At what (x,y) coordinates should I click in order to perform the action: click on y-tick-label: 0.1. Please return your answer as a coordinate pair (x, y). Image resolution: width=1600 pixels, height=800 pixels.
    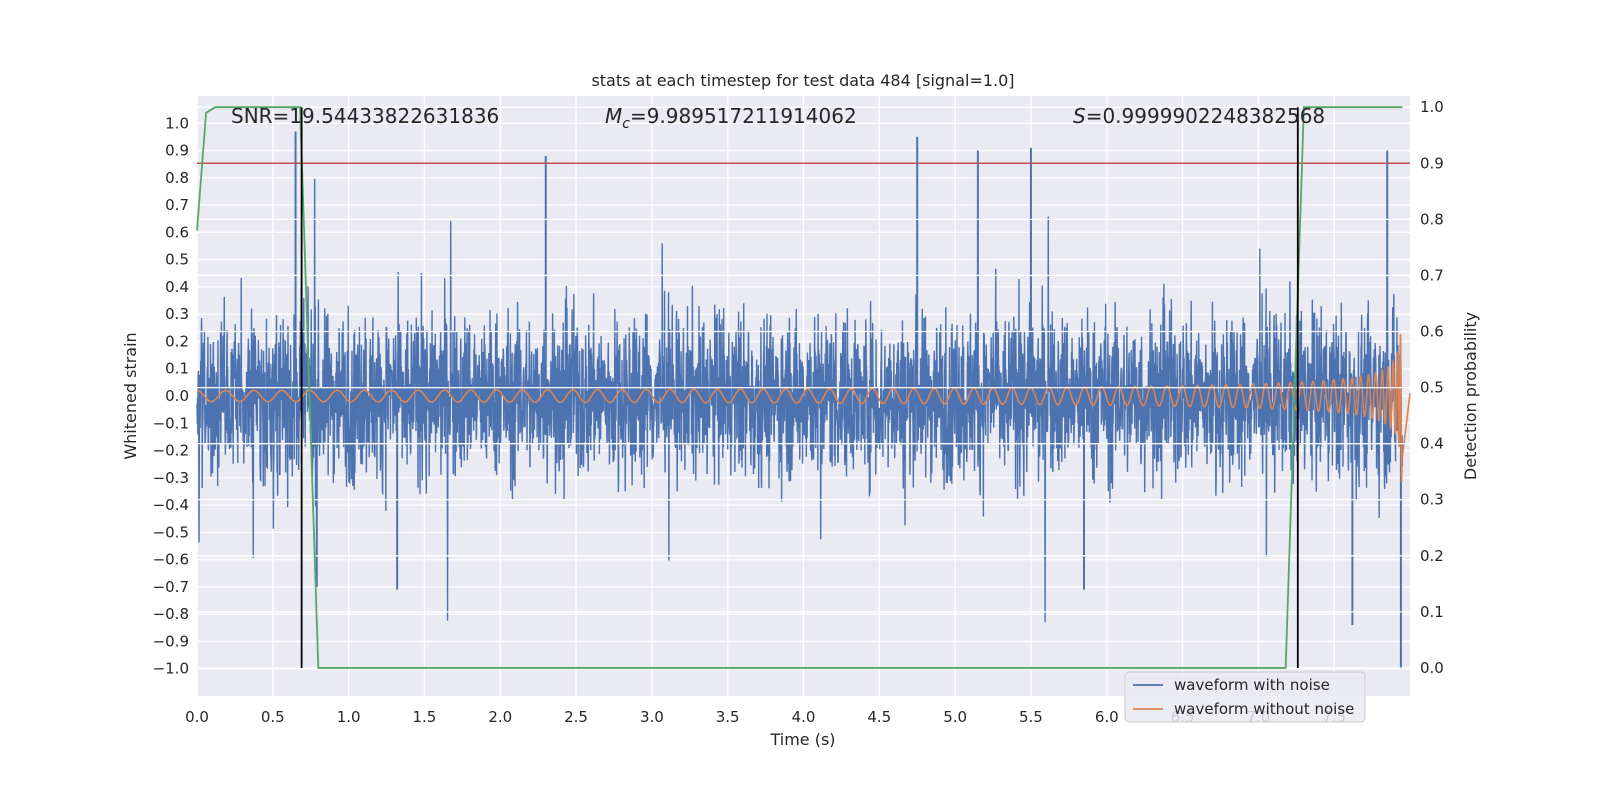
    Looking at the image, I should click on (177, 369).